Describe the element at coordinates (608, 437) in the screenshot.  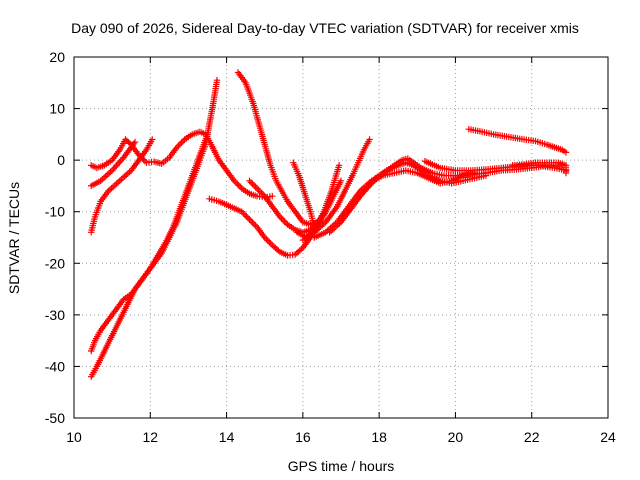
I see `x-tick-label: 24` at that location.